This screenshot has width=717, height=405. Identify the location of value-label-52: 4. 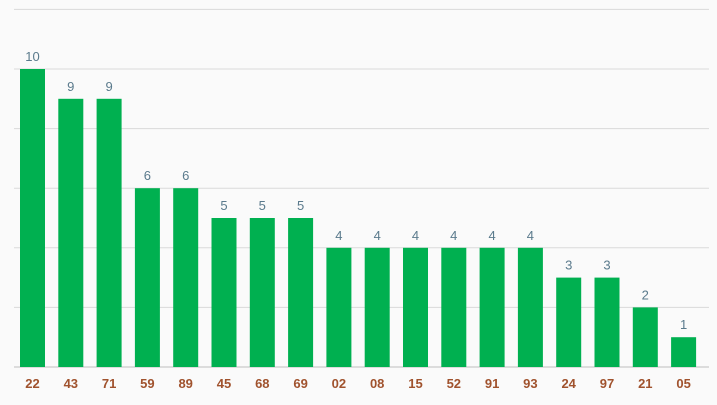
(453, 235).